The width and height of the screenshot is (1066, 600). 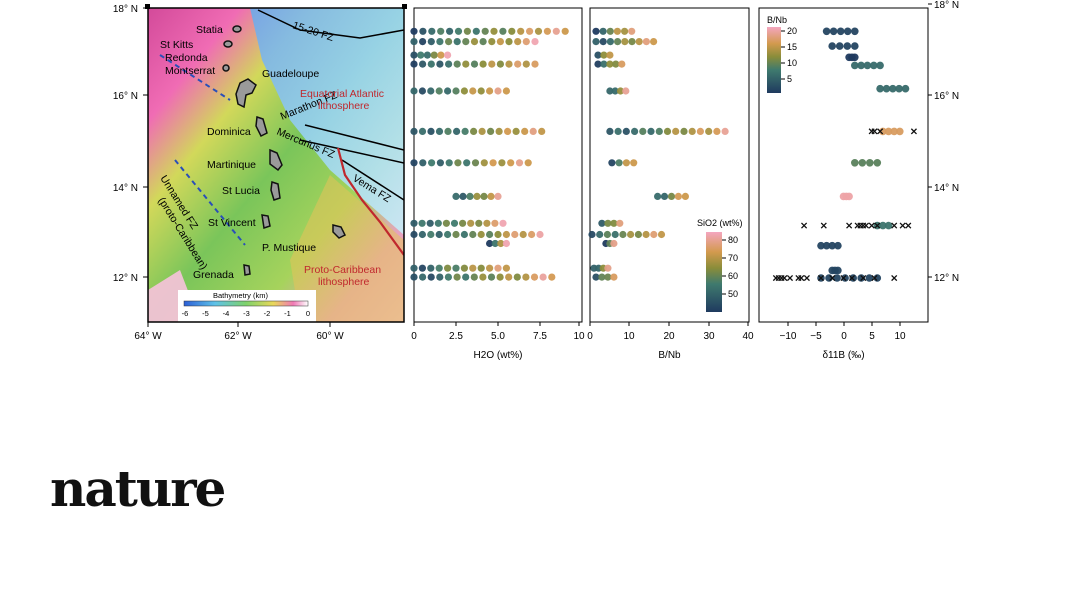 I want to click on label-p-mustique: P. Mustique, so click(x=289, y=248).